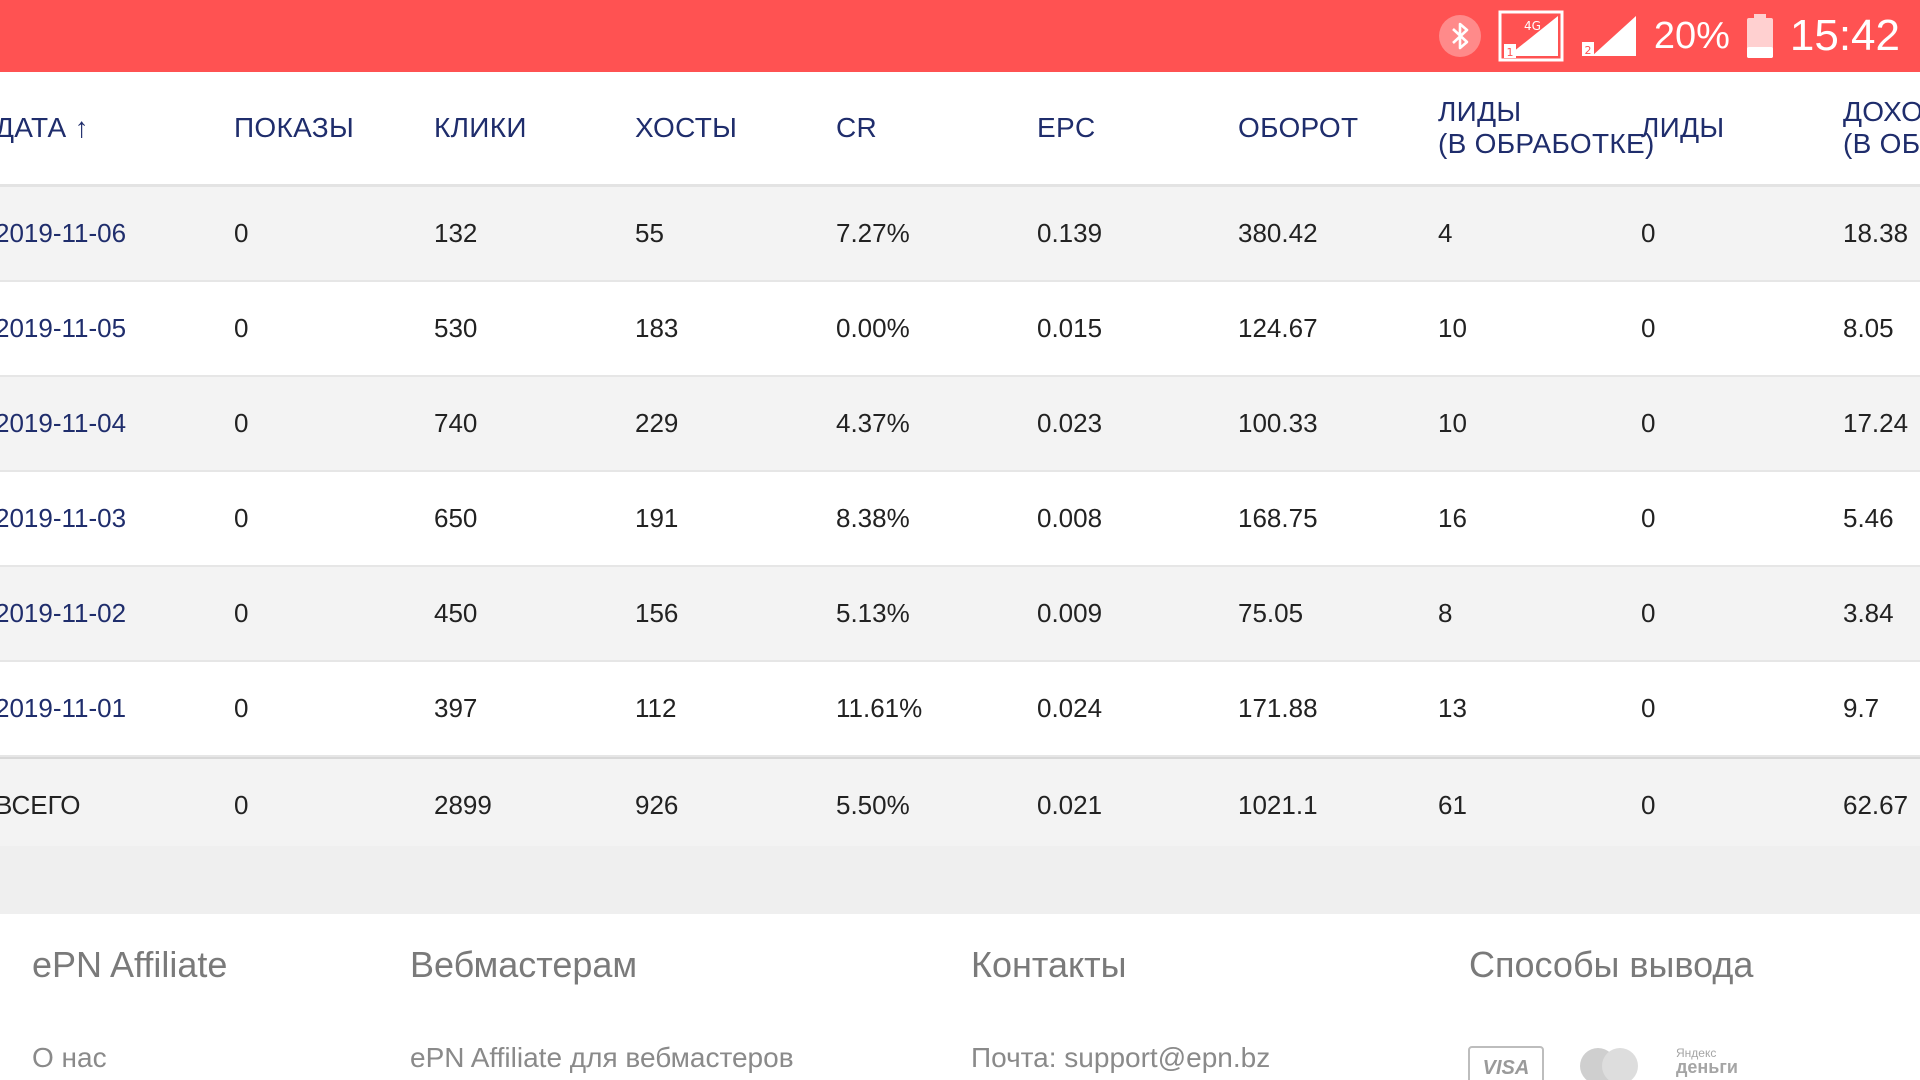 This screenshot has height=1080, width=1920. I want to click on column-header-hosts: ХОСТЫ, so click(686, 127).